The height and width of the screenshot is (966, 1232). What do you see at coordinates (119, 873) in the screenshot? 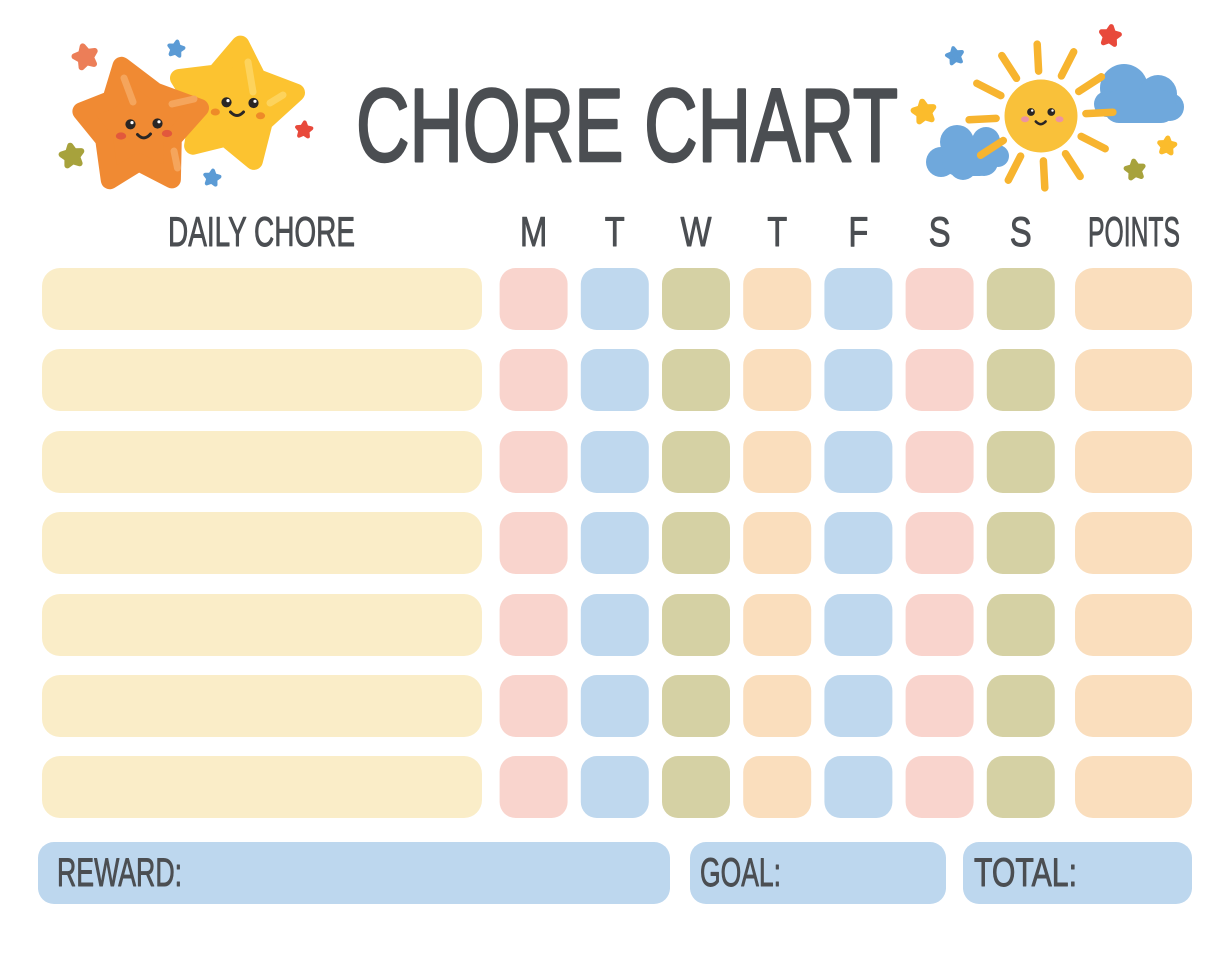
I see `svg-text: REWARD:` at bounding box center [119, 873].